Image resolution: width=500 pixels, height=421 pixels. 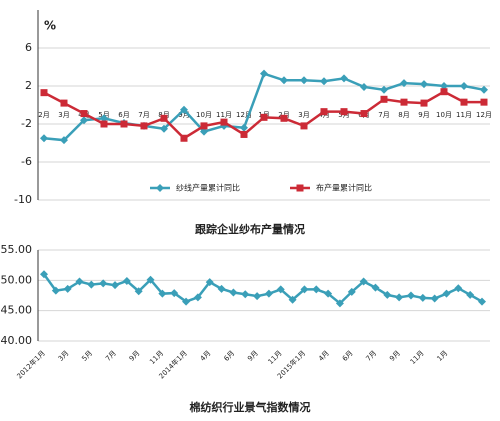 What do you see at coordinates (262, 289) in the screenshot?
I see `series-line` at bounding box center [262, 289].